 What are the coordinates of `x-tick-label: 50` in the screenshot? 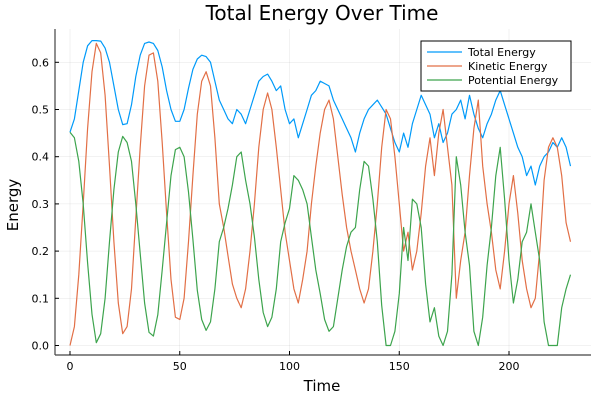 It's located at (180, 366).